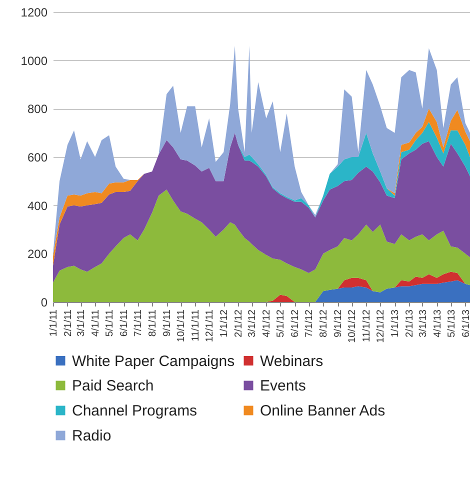  I want to click on y-tick-label: 400, so click(37, 205).